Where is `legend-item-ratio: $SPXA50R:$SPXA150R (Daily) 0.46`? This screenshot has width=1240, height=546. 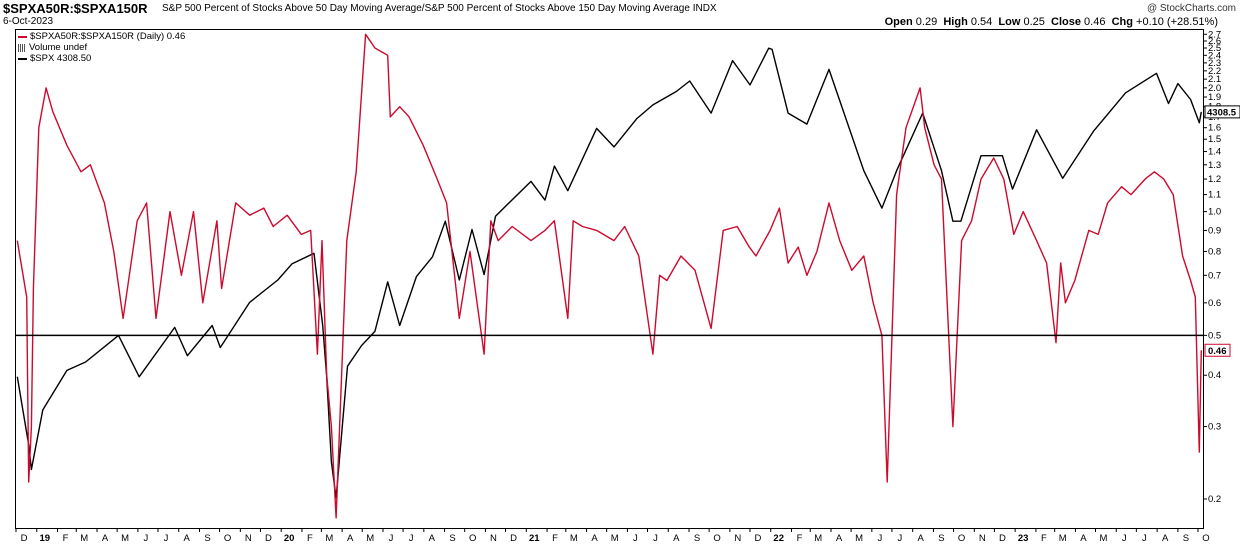 legend-item-ratio: $SPXA50R:$SPXA150R (Daily) 0.46 is located at coordinates (101, 36).